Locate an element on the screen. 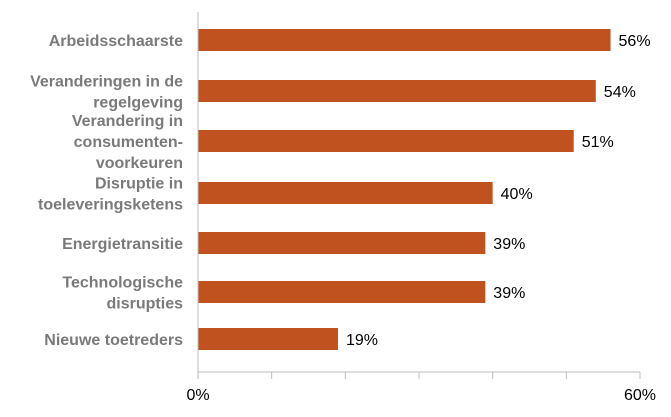  category-label-line: Arbeidsschaarste is located at coordinates (116, 41).